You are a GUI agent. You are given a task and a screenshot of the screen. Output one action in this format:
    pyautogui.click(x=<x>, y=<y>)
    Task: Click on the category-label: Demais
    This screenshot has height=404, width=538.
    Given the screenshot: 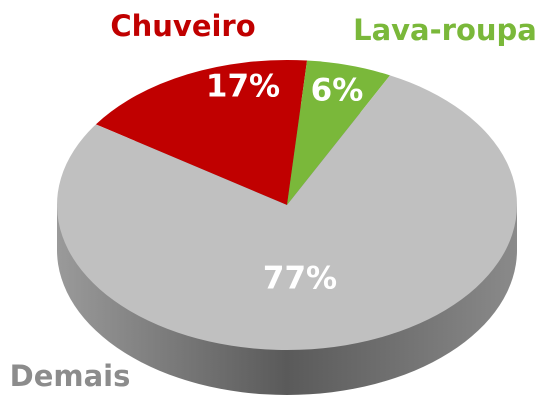 What is the action you would take?
    pyautogui.click(x=70, y=376)
    